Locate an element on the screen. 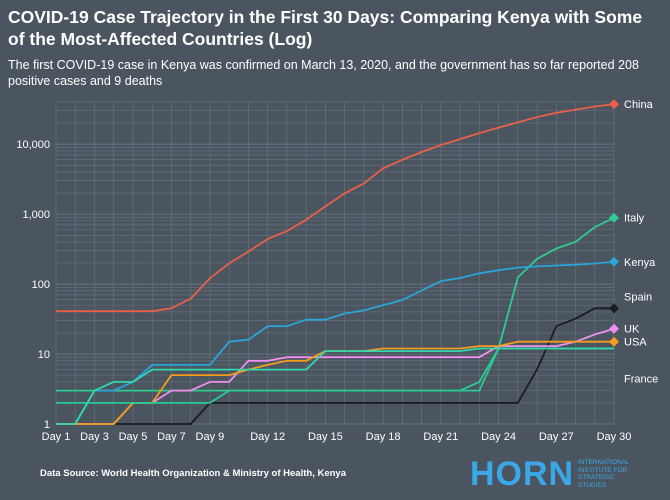 Image resolution: width=670 pixels, height=500 pixels. y-tick-label: 1 is located at coordinates (47, 425).